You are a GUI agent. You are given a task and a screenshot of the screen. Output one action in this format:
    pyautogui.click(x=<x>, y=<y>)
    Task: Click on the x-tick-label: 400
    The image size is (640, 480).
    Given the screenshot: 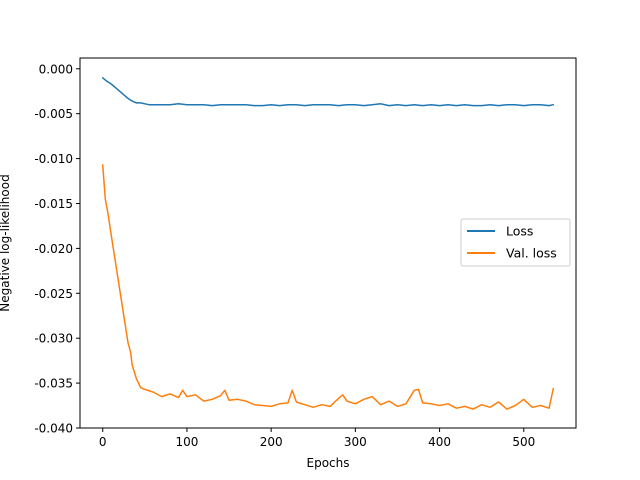 What is the action you would take?
    pyautogui.click(x=439, y=442)
    